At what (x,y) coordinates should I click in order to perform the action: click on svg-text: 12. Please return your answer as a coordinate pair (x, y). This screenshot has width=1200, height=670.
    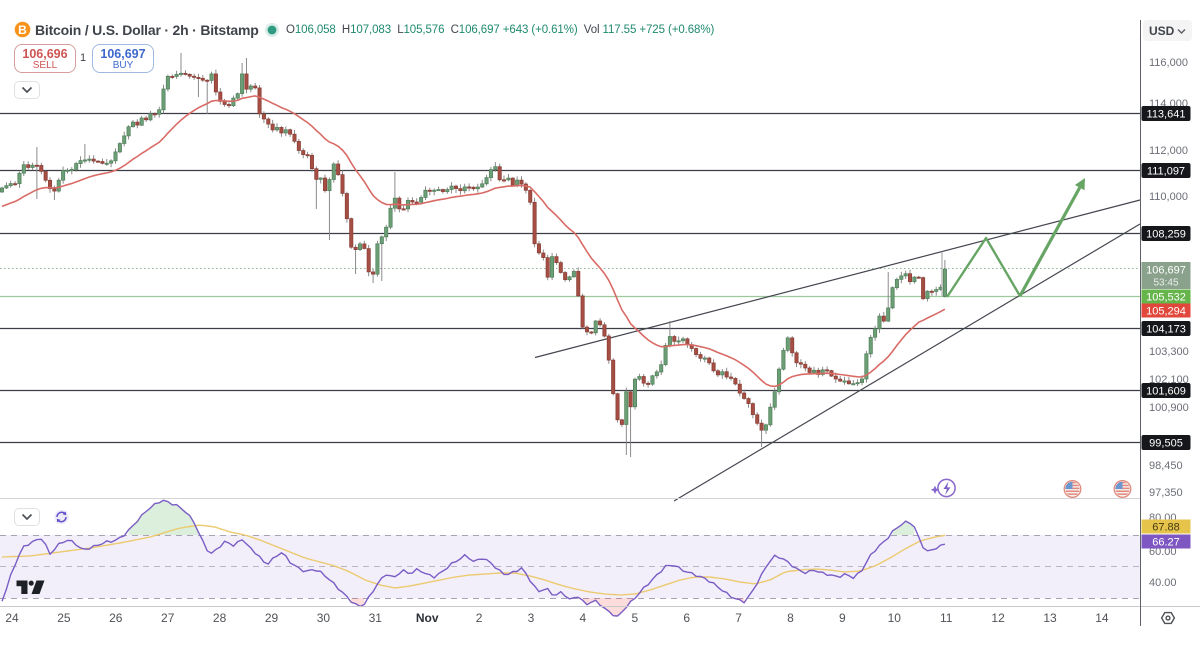
    Looking at the image, I should click on (998, 618).